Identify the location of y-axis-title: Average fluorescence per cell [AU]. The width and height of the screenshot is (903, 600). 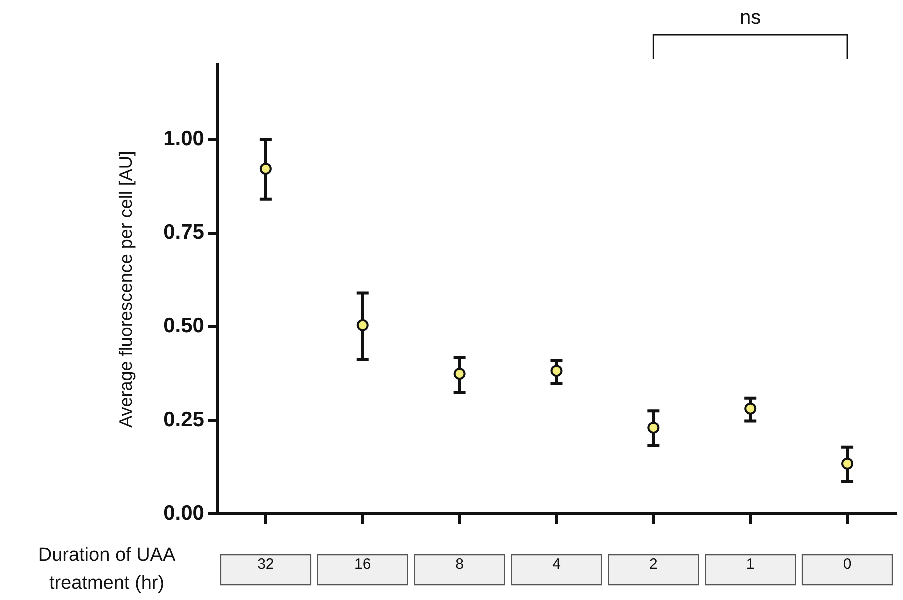
(126, 289).